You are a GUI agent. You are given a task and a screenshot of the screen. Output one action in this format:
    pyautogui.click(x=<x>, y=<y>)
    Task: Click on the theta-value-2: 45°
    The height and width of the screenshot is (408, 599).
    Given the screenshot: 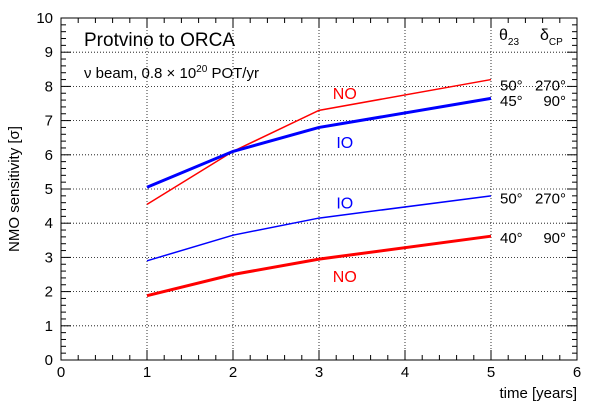 What is the action you would take?
    pyautogui.click(x=511, y=101)
    